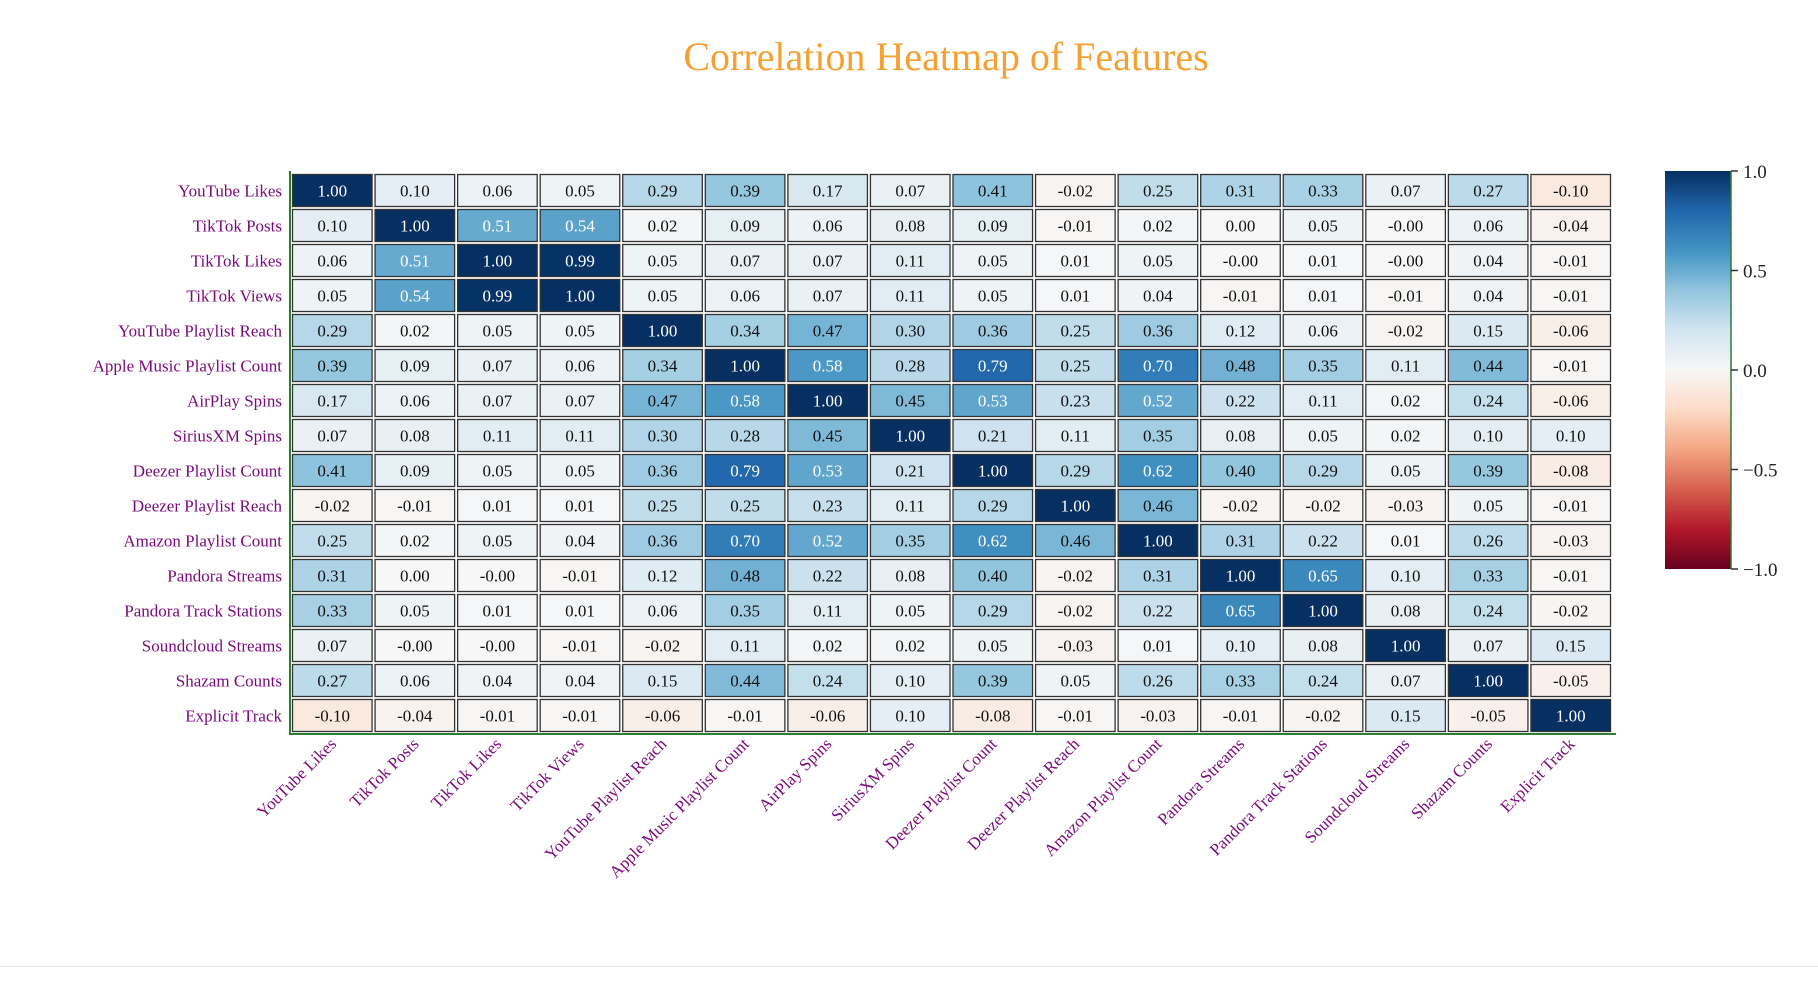  What do you see at coordinates (1488, 191) in the screenshot?
I see `cell-value-label: 0.27` at bounding box center [1488, 191].